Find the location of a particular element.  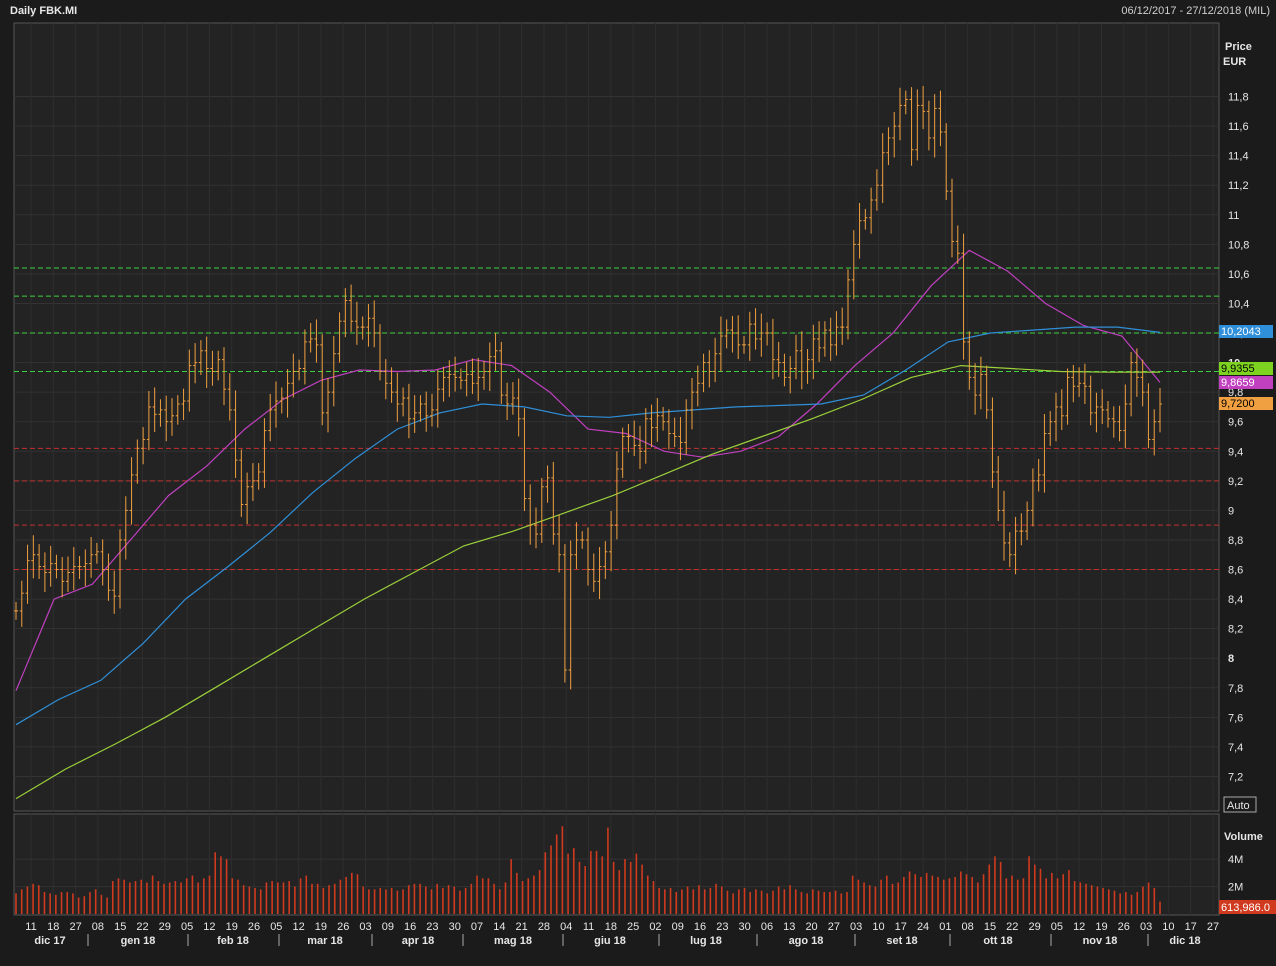

price-label: Price is located at coordinates (1238, 47).